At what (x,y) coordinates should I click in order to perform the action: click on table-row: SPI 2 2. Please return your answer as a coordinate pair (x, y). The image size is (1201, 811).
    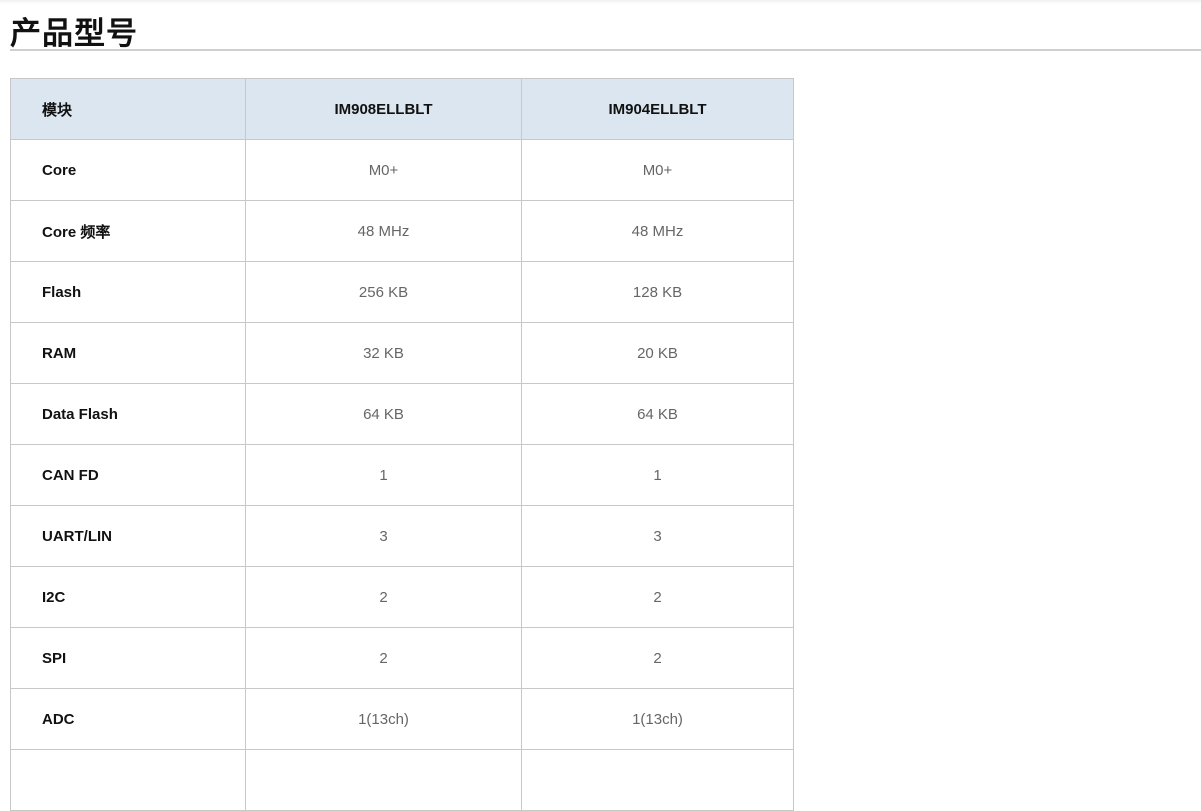
    Looking at the image, I should click on (402, 658).